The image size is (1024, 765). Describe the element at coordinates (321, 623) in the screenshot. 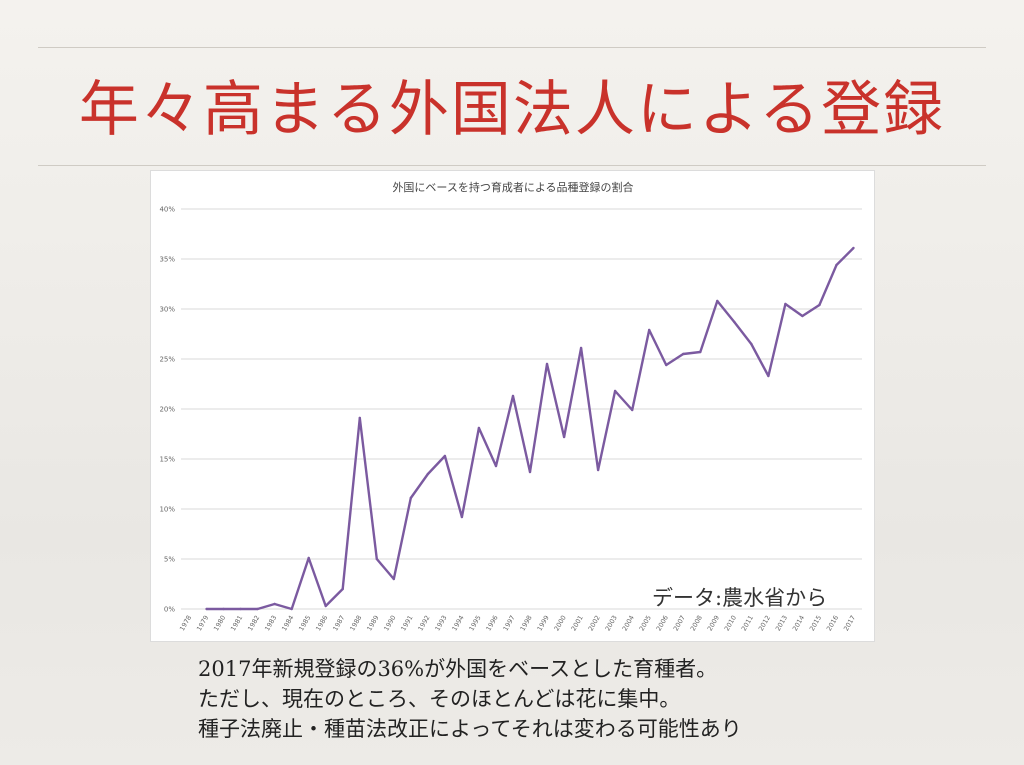

I see `x-tick-label: 1986` at that location.